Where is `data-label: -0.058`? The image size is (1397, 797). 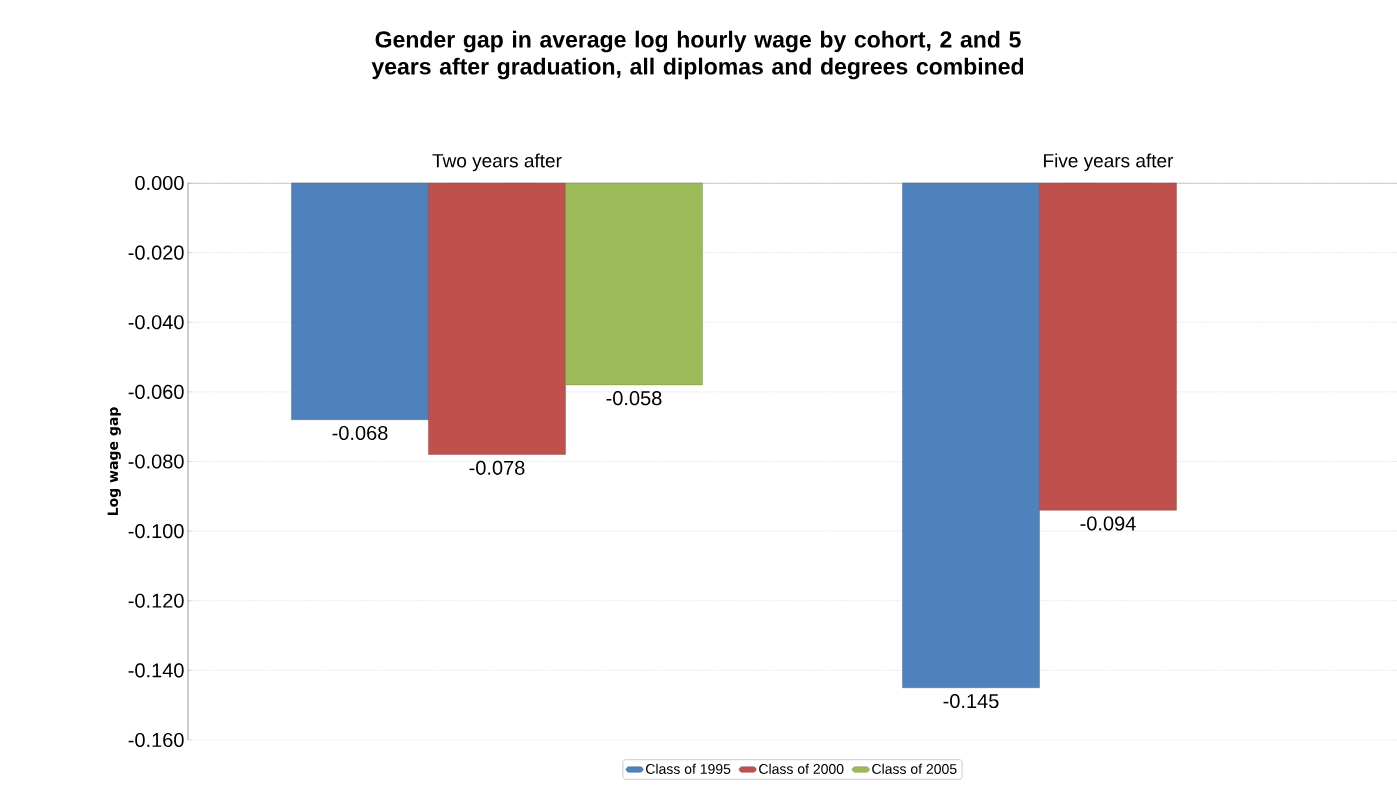
data-label: -0.058 is located at coordinates (634, 398).